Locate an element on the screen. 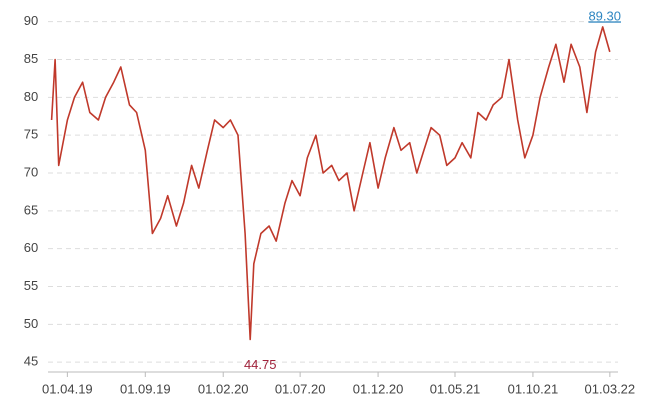  x-tick-label: 01.04.19 is located at coordinates (67, 388).